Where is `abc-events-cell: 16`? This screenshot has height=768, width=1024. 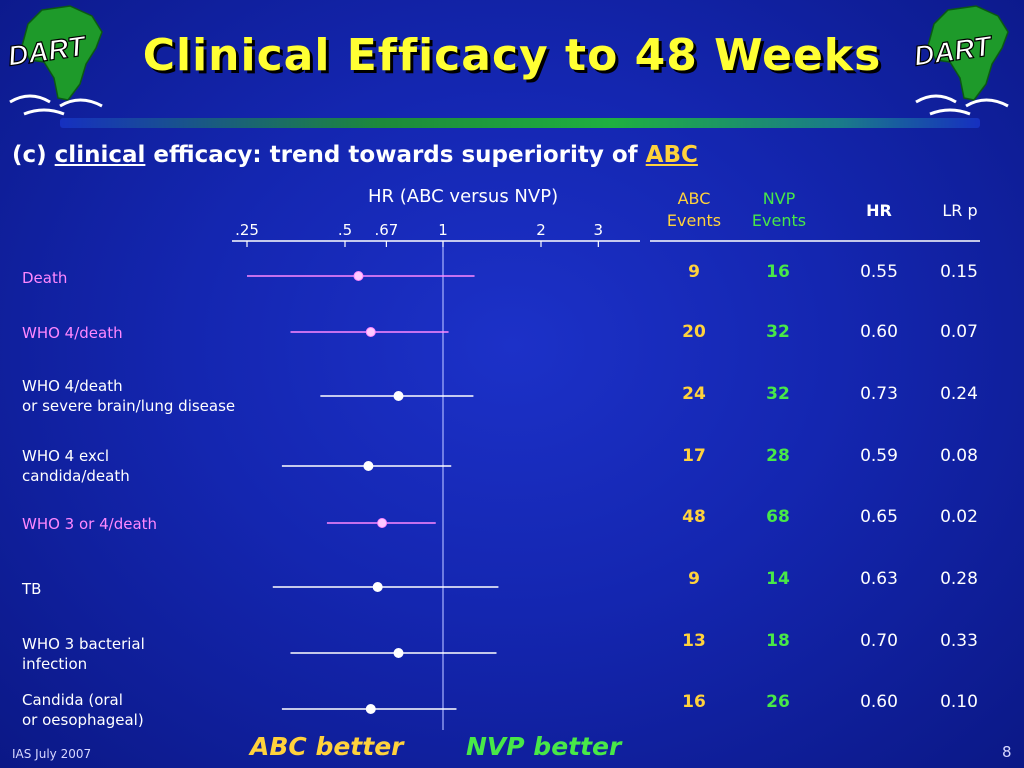
abc-events-cell: 16 is located at coordinates (694, 702).